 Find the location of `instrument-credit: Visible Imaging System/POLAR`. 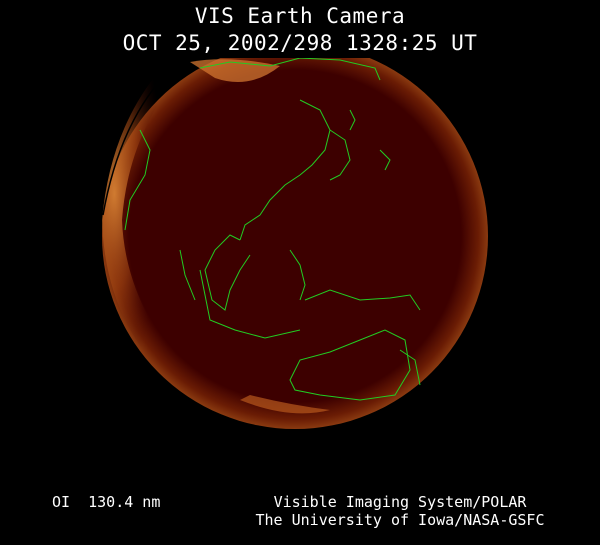

instrument-credit: Visible Imaging System/POLAR is located at coordinates (400, 502).